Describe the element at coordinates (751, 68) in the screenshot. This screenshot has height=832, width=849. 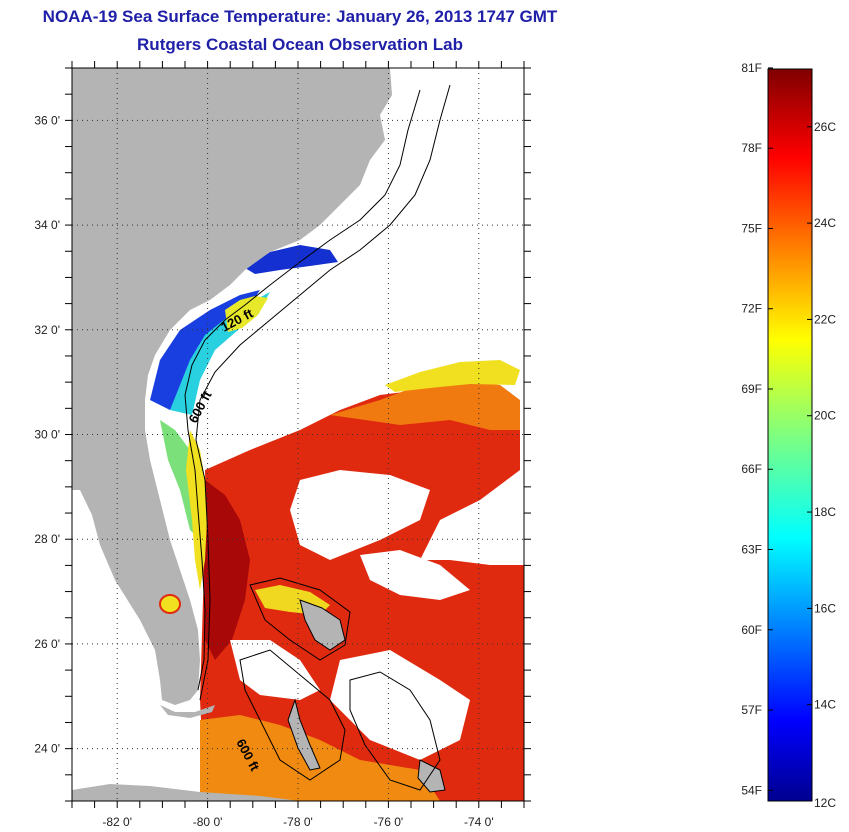
I see `colorbar-label-f: 81F` at that location.